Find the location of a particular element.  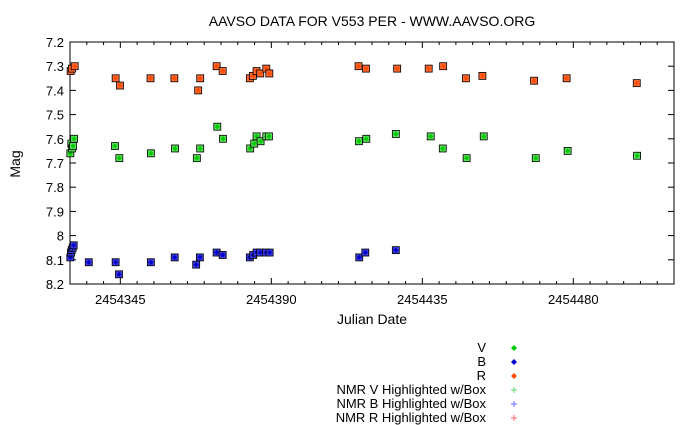

y-tick-label: 7.6 is located at coordinates (55, 139).